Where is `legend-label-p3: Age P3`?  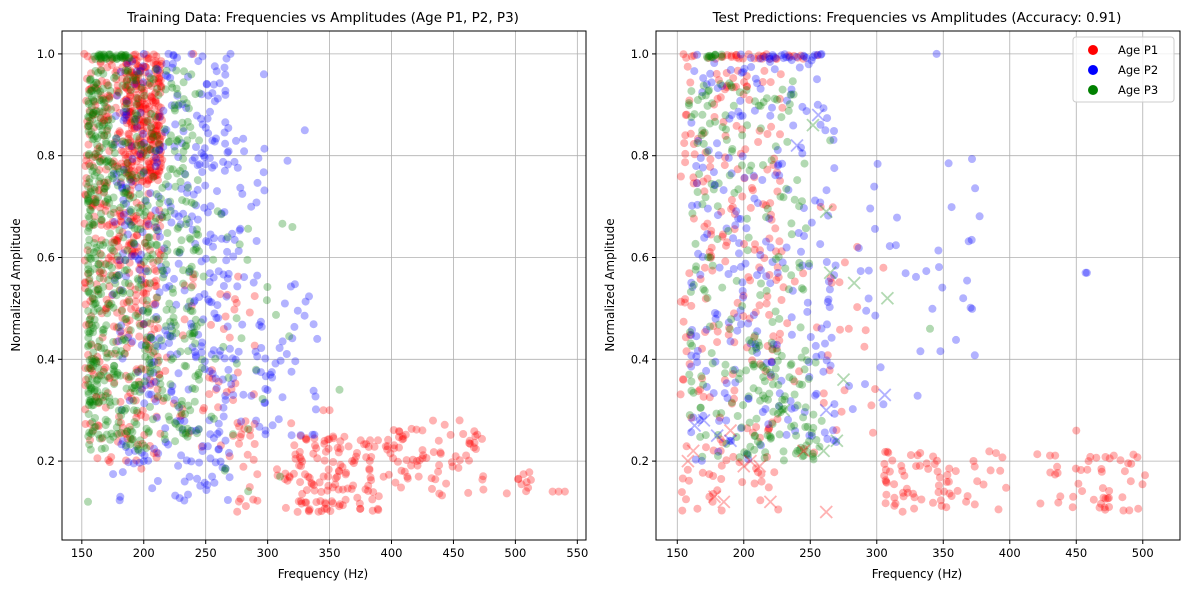
legend-label-p3: Age P3 is located at coordinates (1138, 90).